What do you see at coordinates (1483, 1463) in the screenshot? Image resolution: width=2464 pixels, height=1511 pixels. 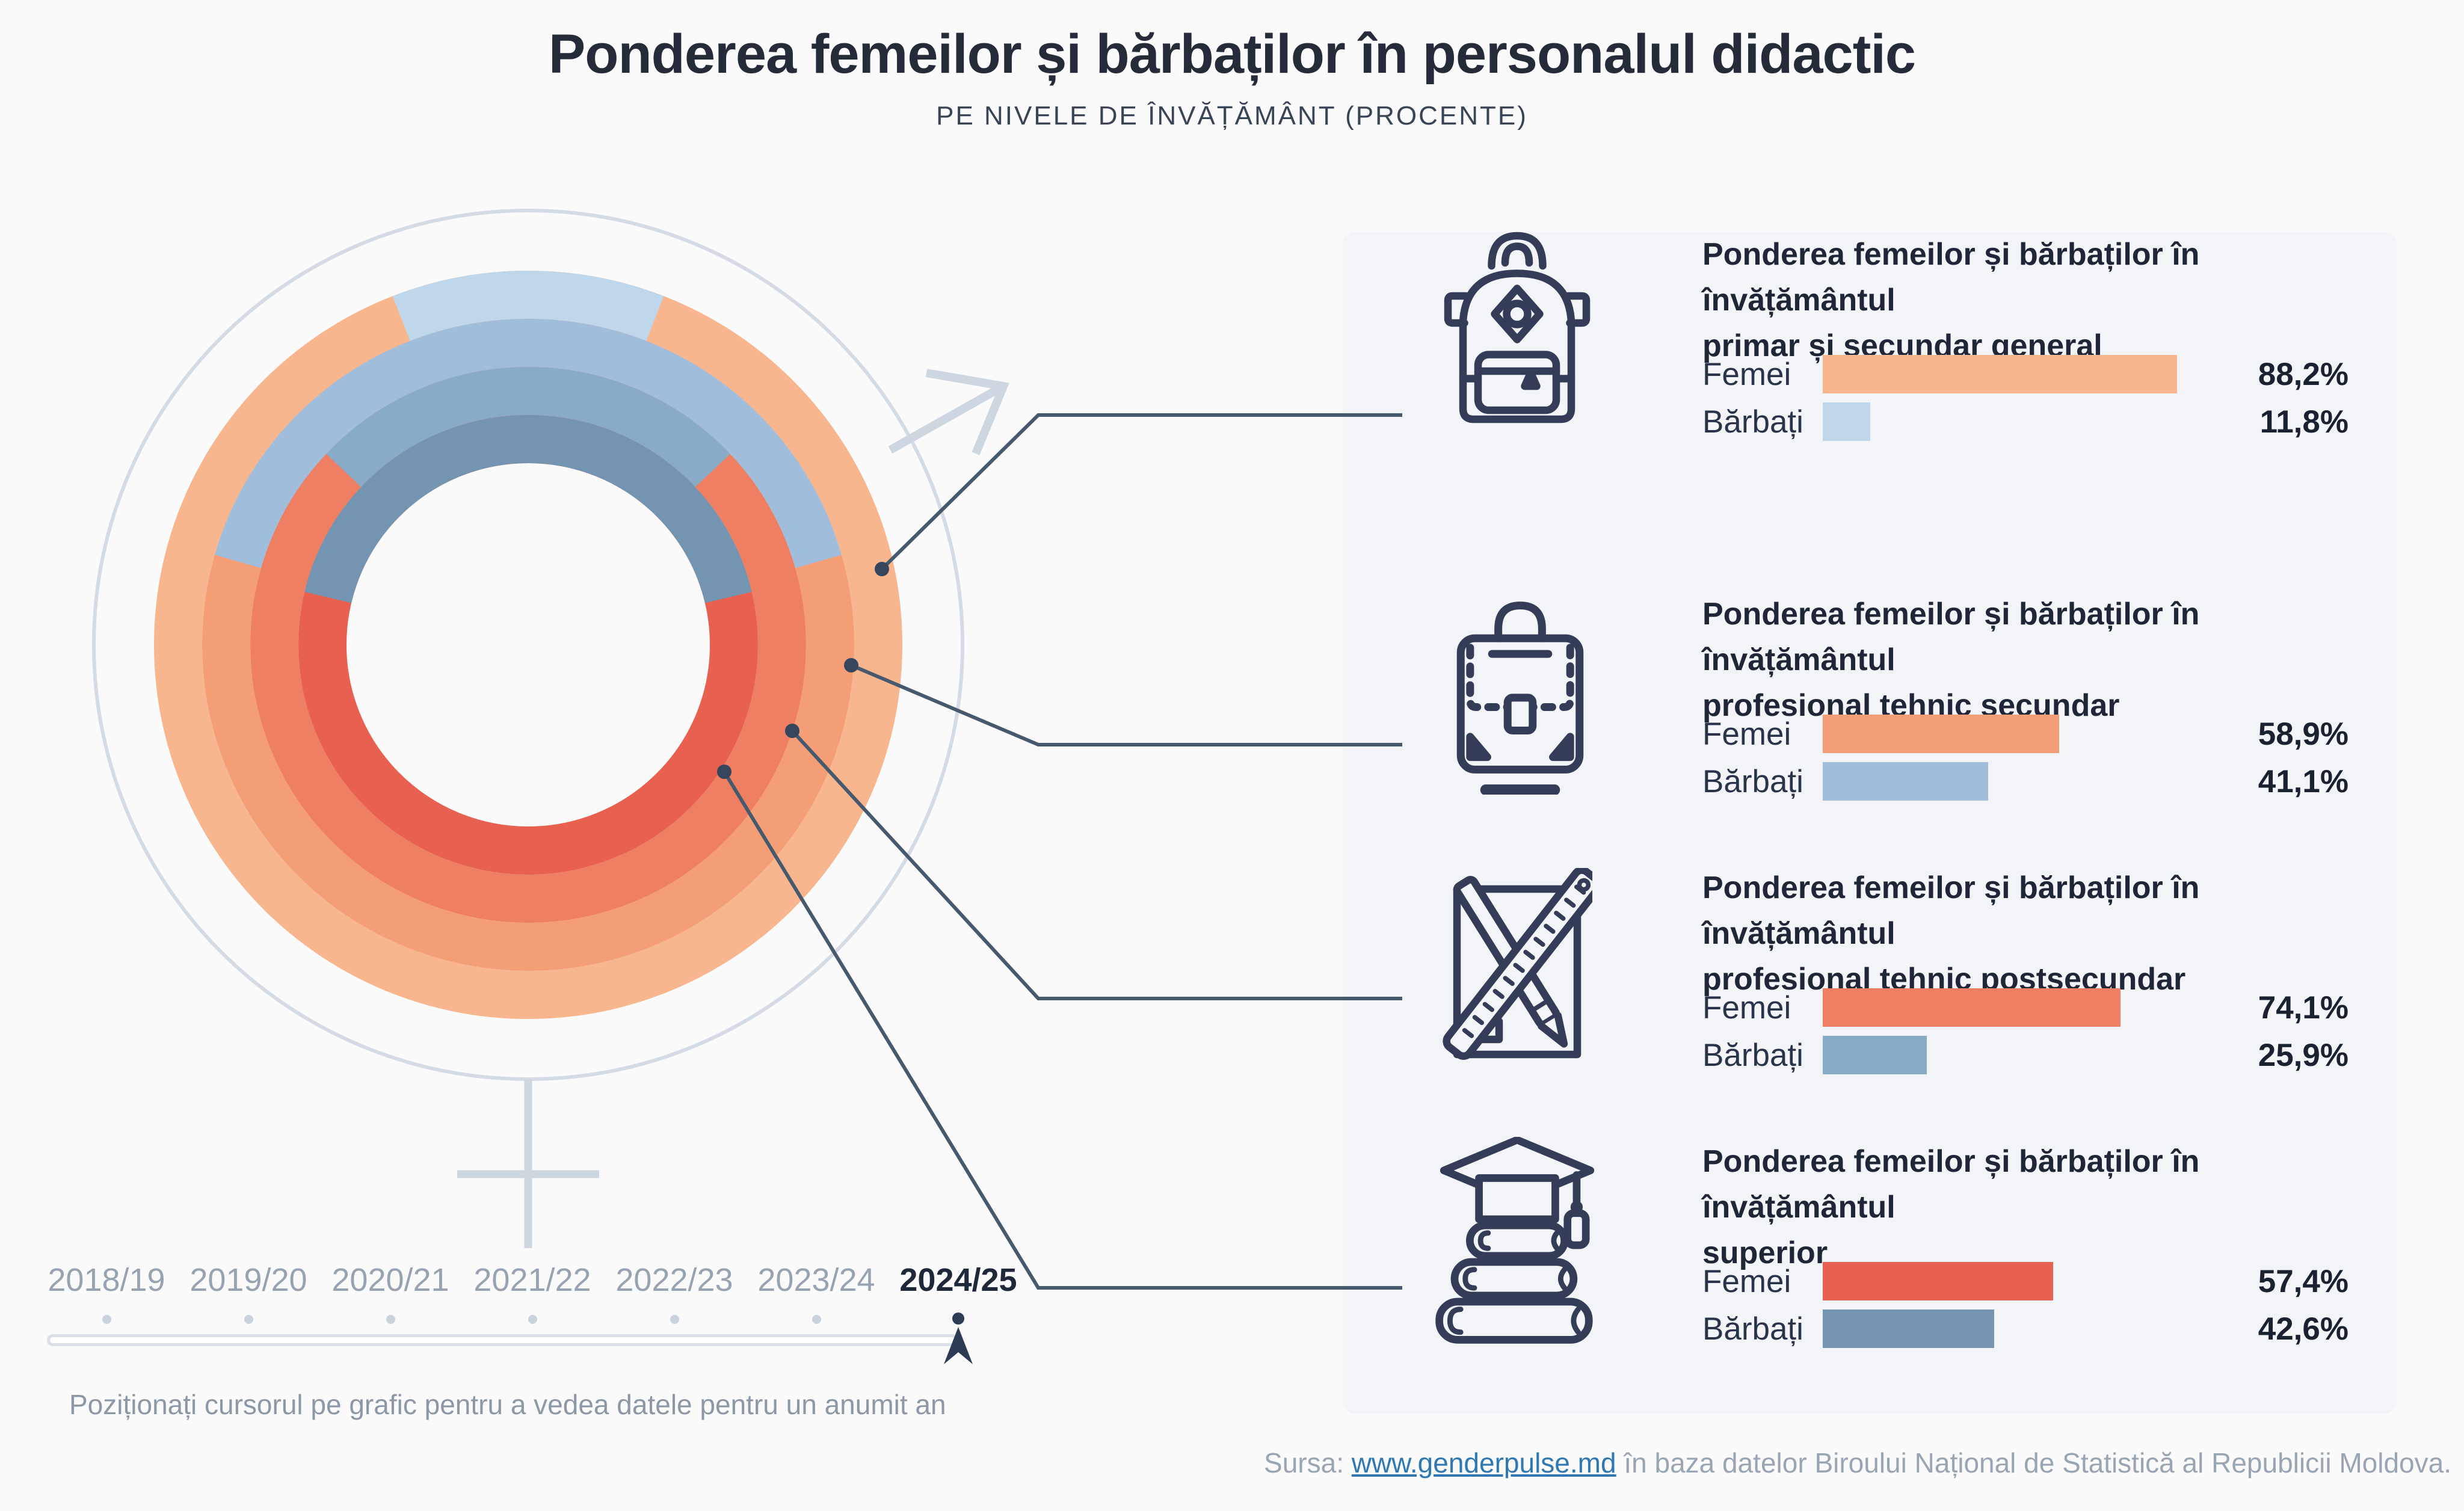 I see `source-link: www.genderpulse.md` at bounding box center [1483, 1463].